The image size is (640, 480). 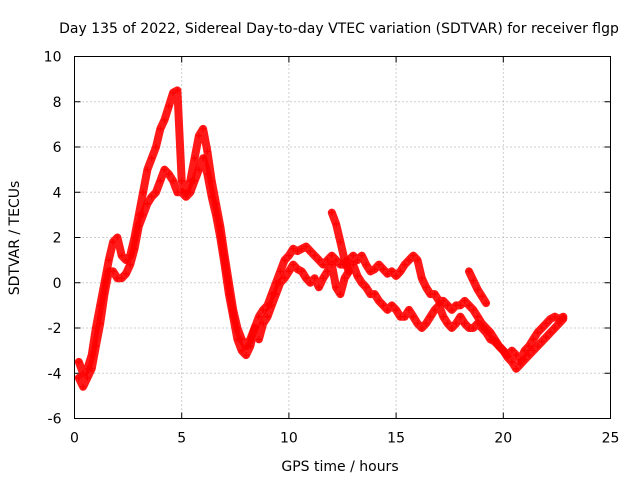 I want to click on x-tick-label: 20, so click(x=503, y=439).